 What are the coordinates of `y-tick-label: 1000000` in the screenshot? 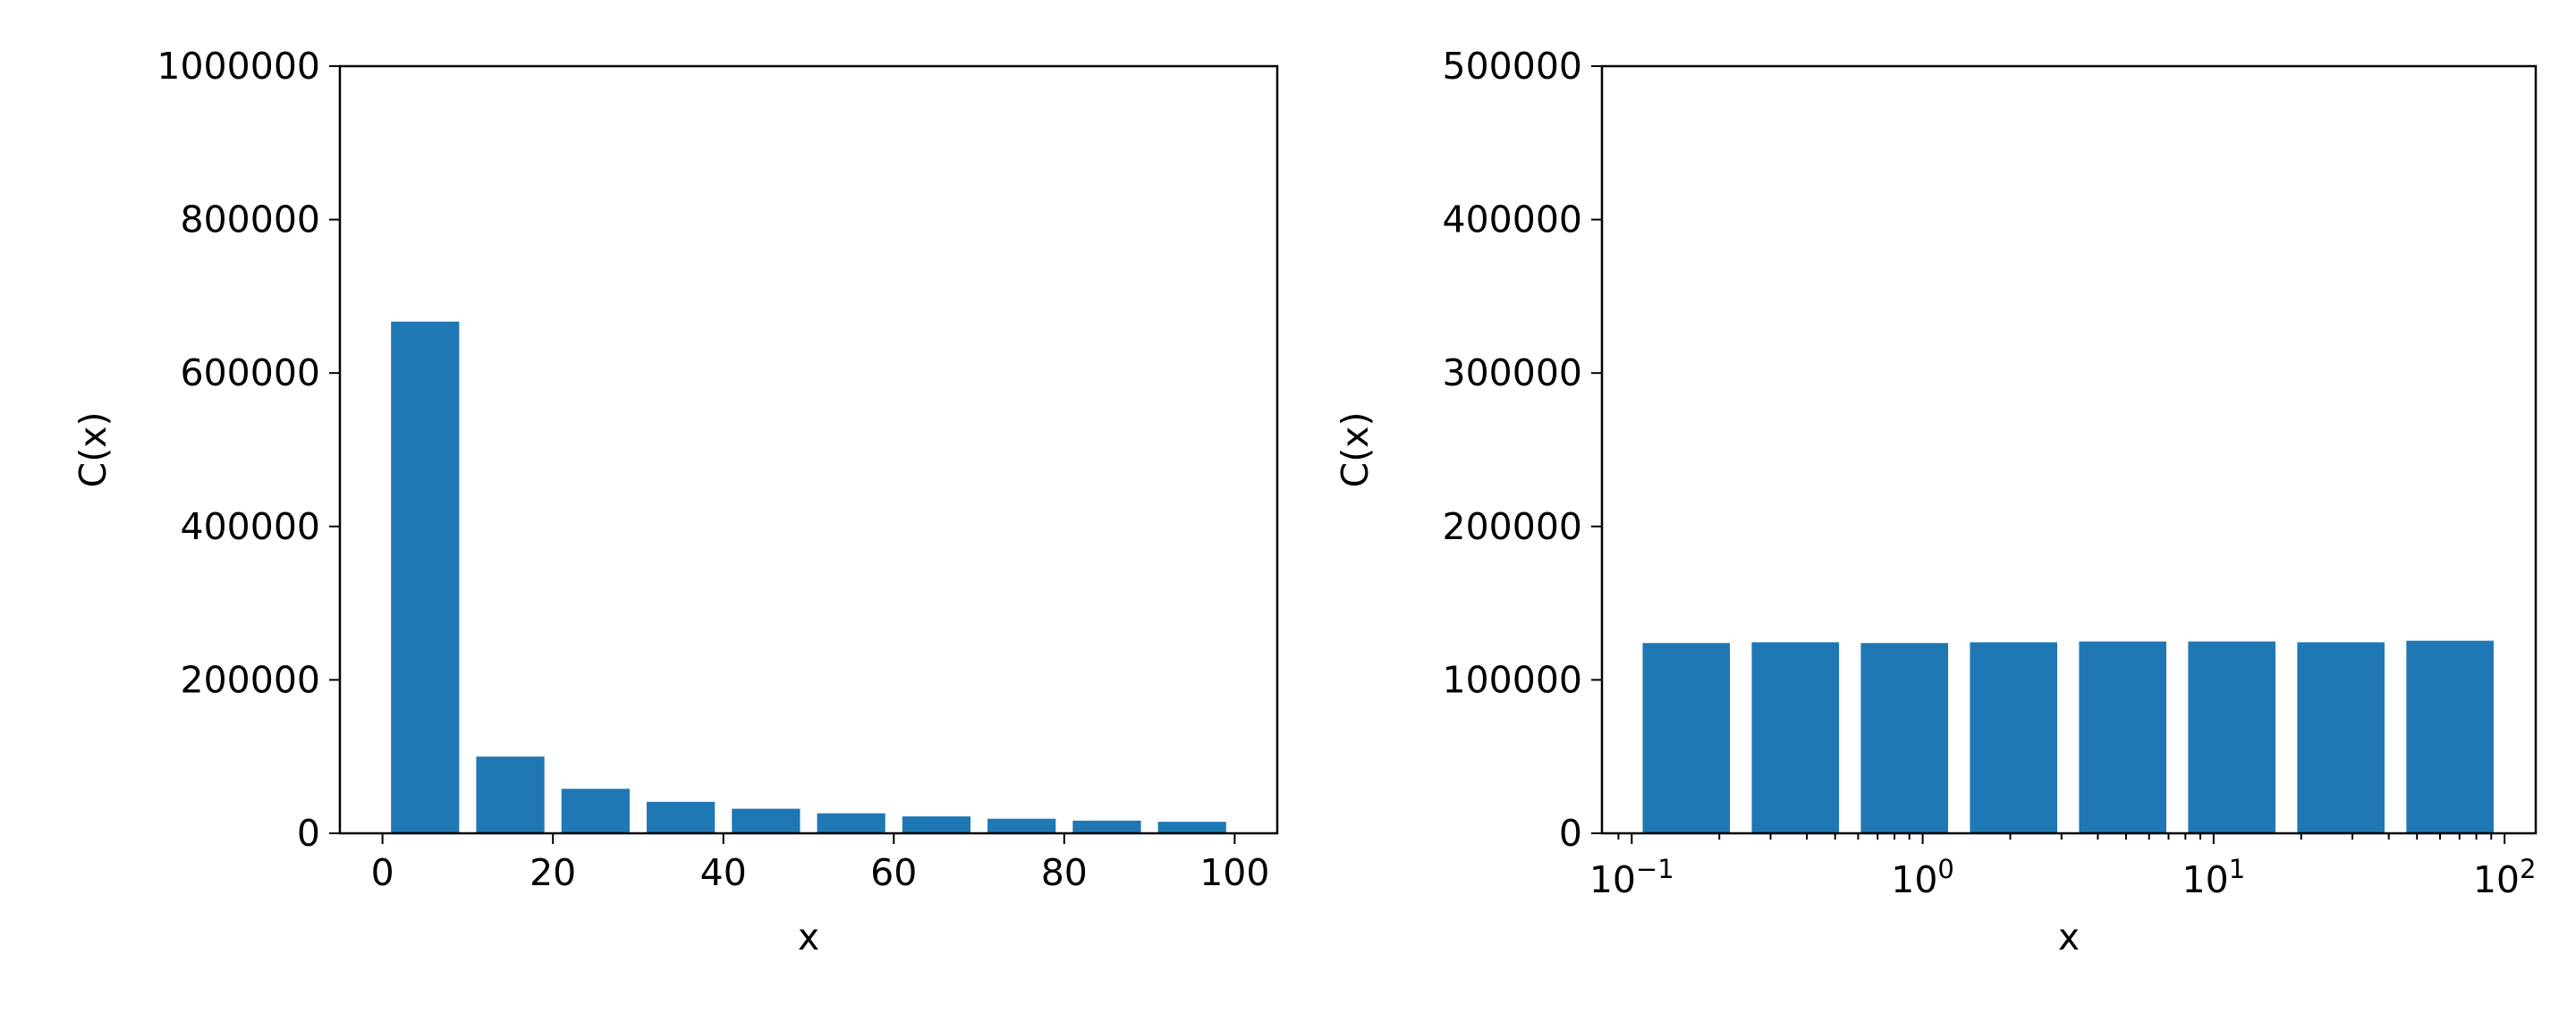 It's located at (238, 66).